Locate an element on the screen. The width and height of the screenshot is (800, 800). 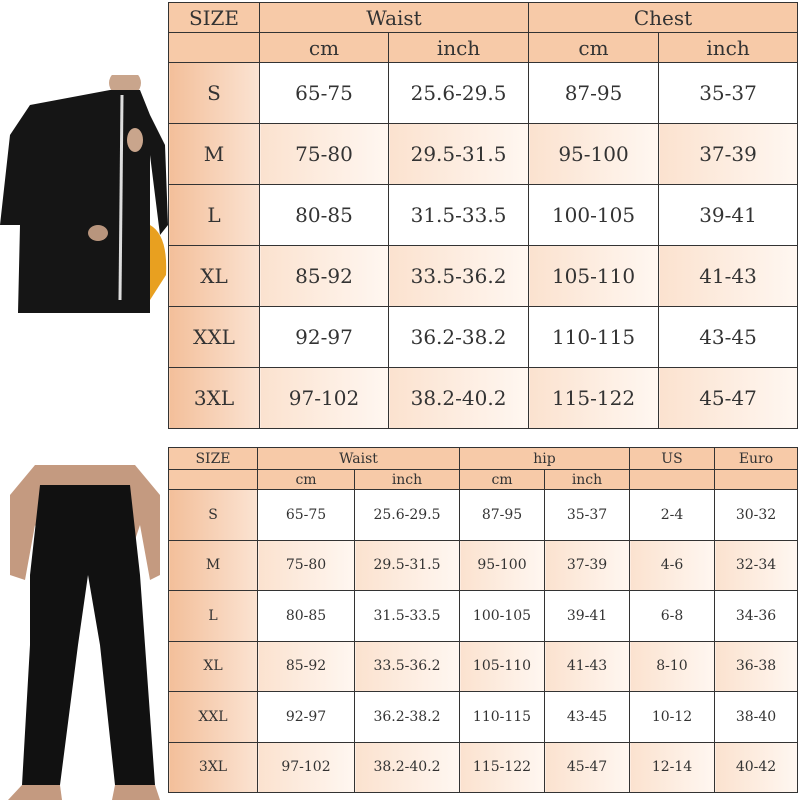
value-cell: 30-32 is located at coordinates (756, 515).